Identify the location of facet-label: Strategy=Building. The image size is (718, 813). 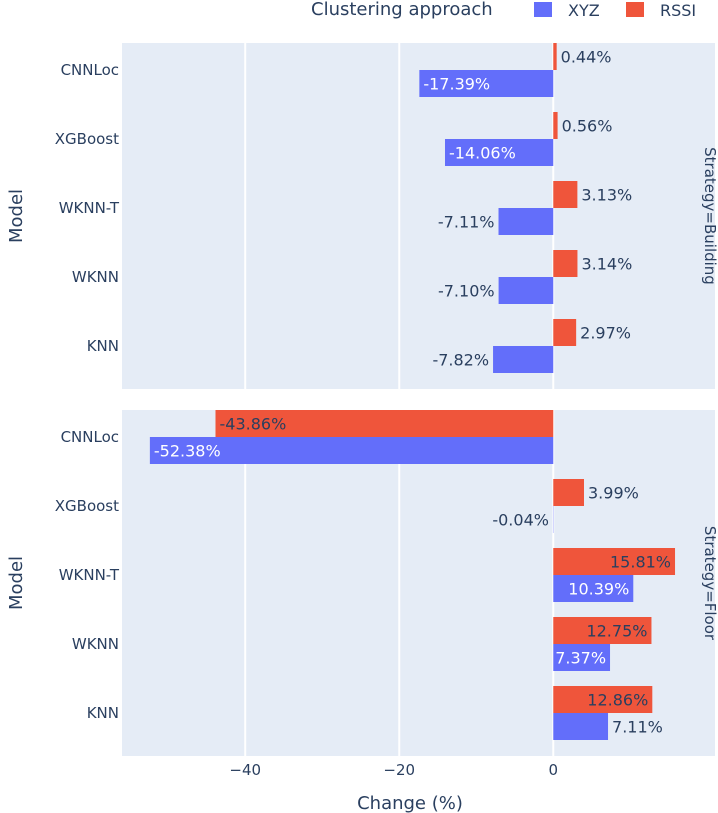
(709, 216).